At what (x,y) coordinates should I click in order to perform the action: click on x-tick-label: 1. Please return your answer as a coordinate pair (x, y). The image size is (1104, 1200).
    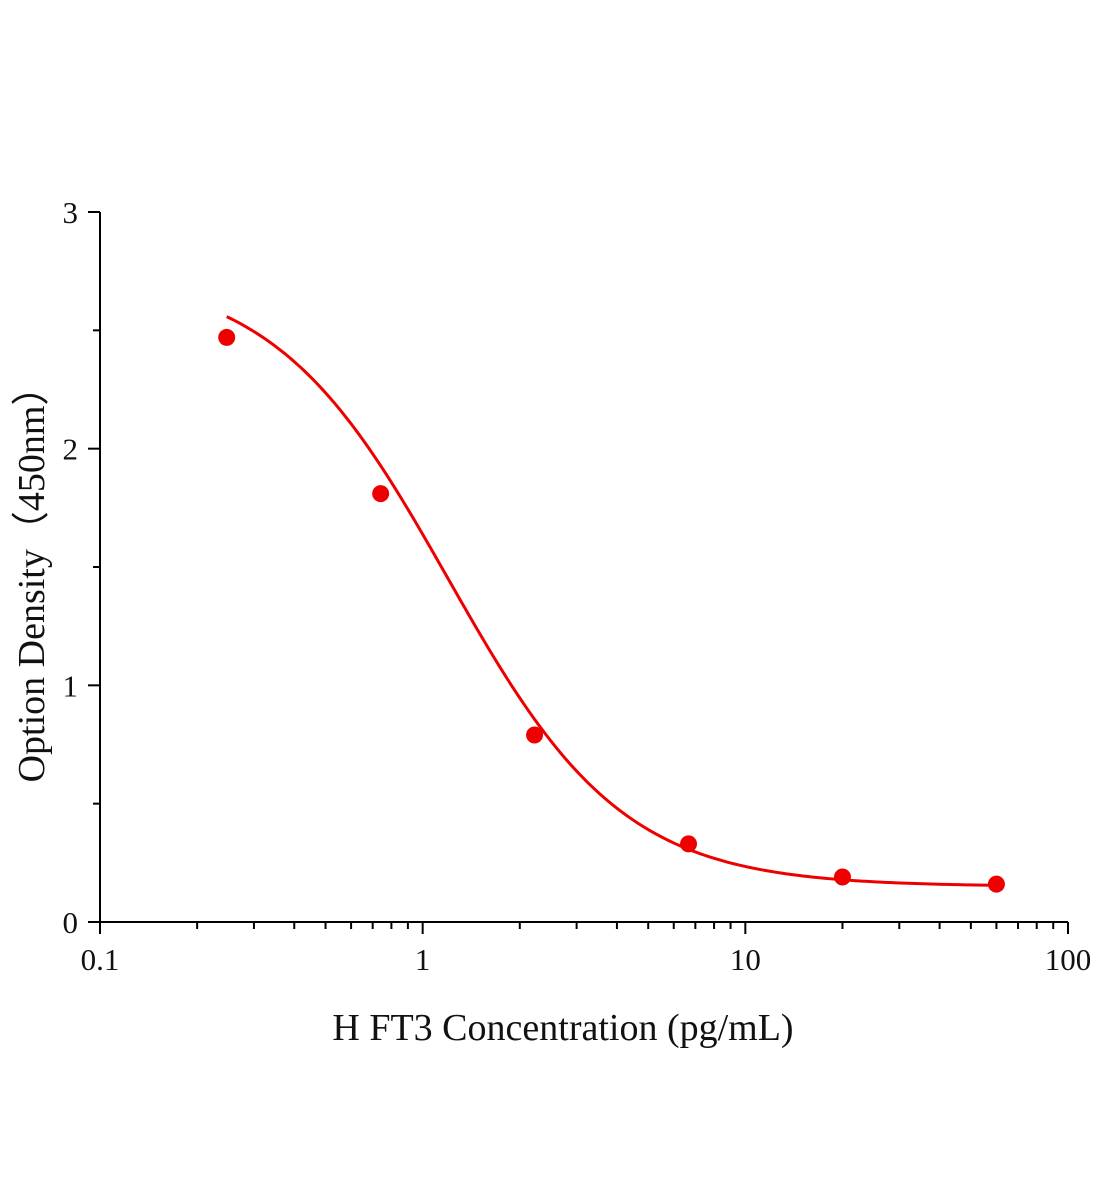
    Looking at the image, I should click on (423, 959).